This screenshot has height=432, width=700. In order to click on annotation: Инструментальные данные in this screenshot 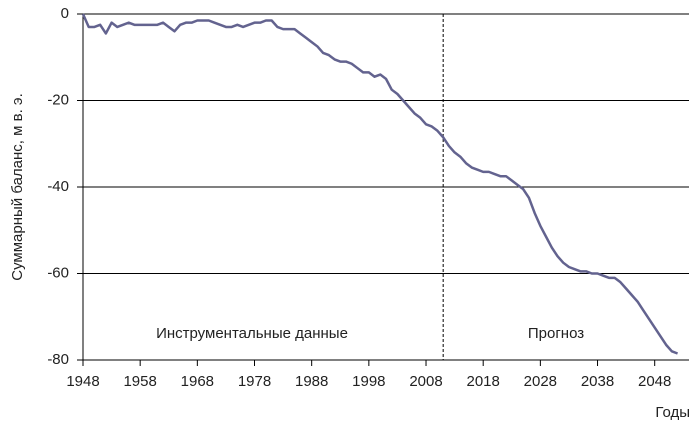, I will do `click(252, 333)`.